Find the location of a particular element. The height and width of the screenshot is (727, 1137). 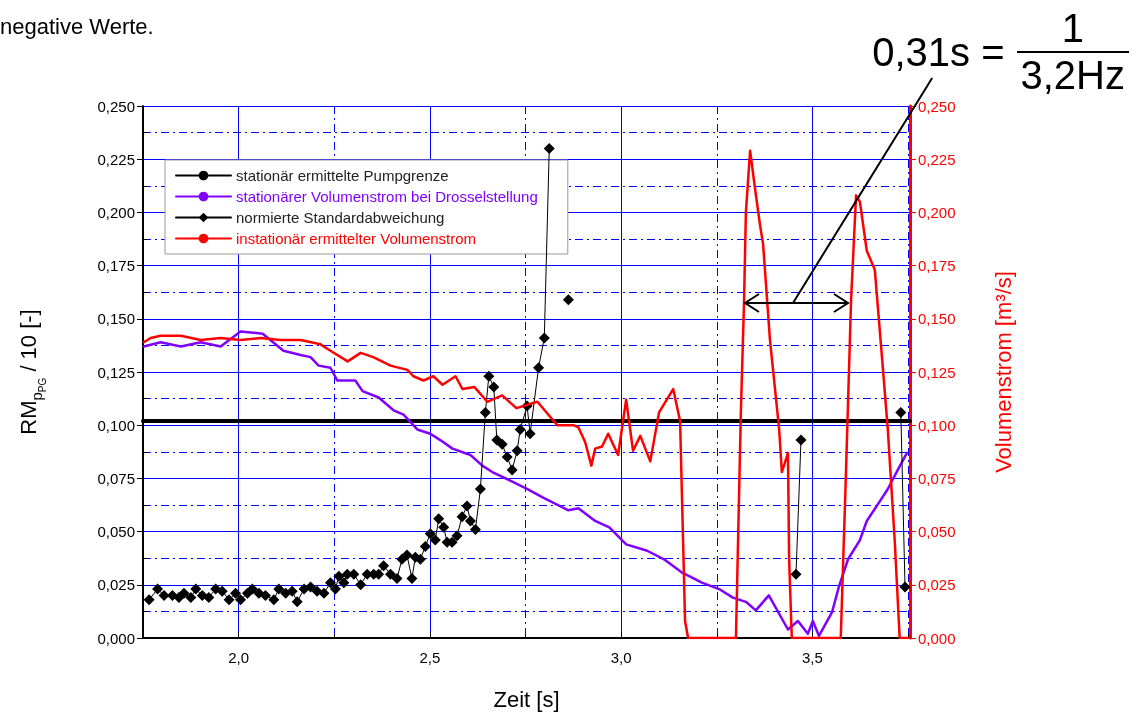

x-axis-title: Zeit [s] is located at coordinates (526, 699).